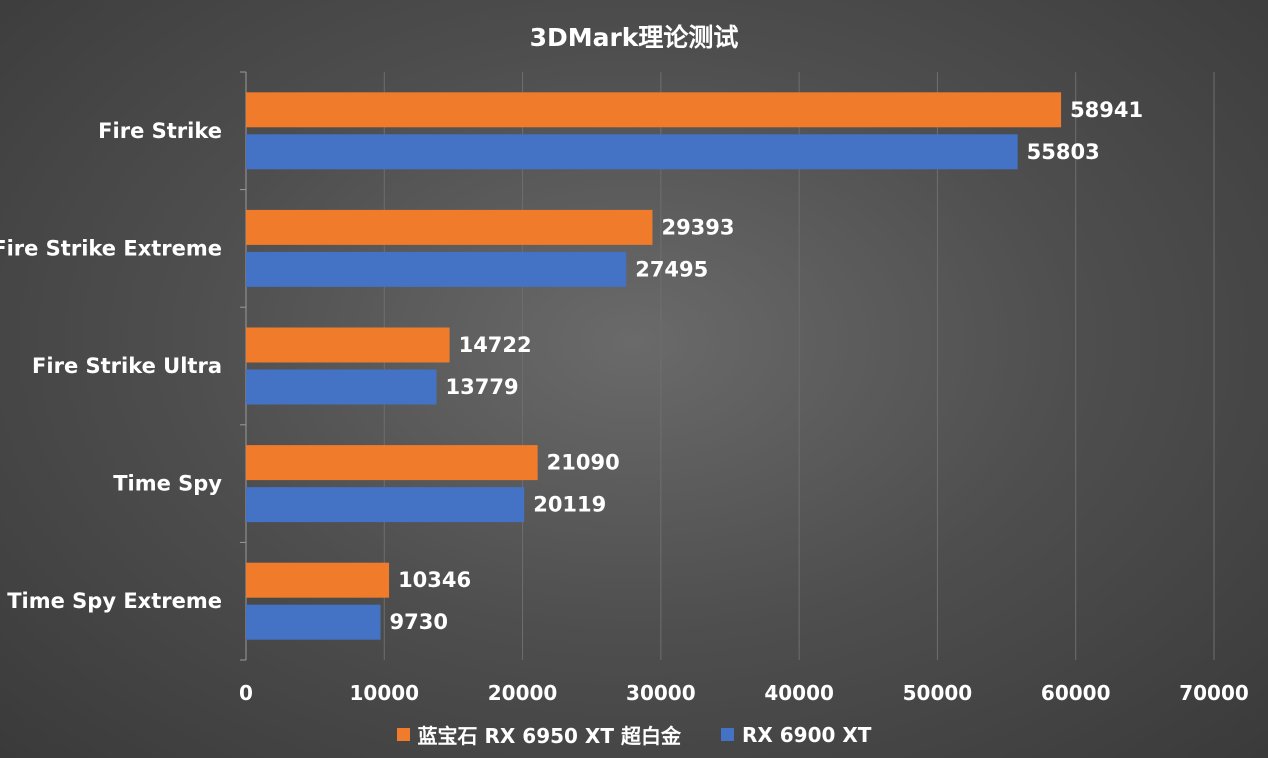 The image size is (1268, 758). Describe the element at coordinates (434, 580) in the screenshot. I see `data-label: 10346` at that location.